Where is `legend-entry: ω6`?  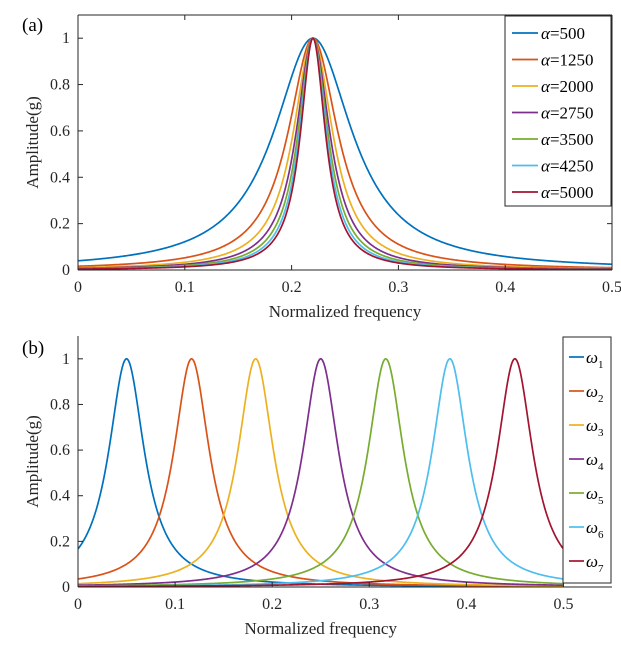
legend-entry: ω6 is located at coordinates (595, 529).